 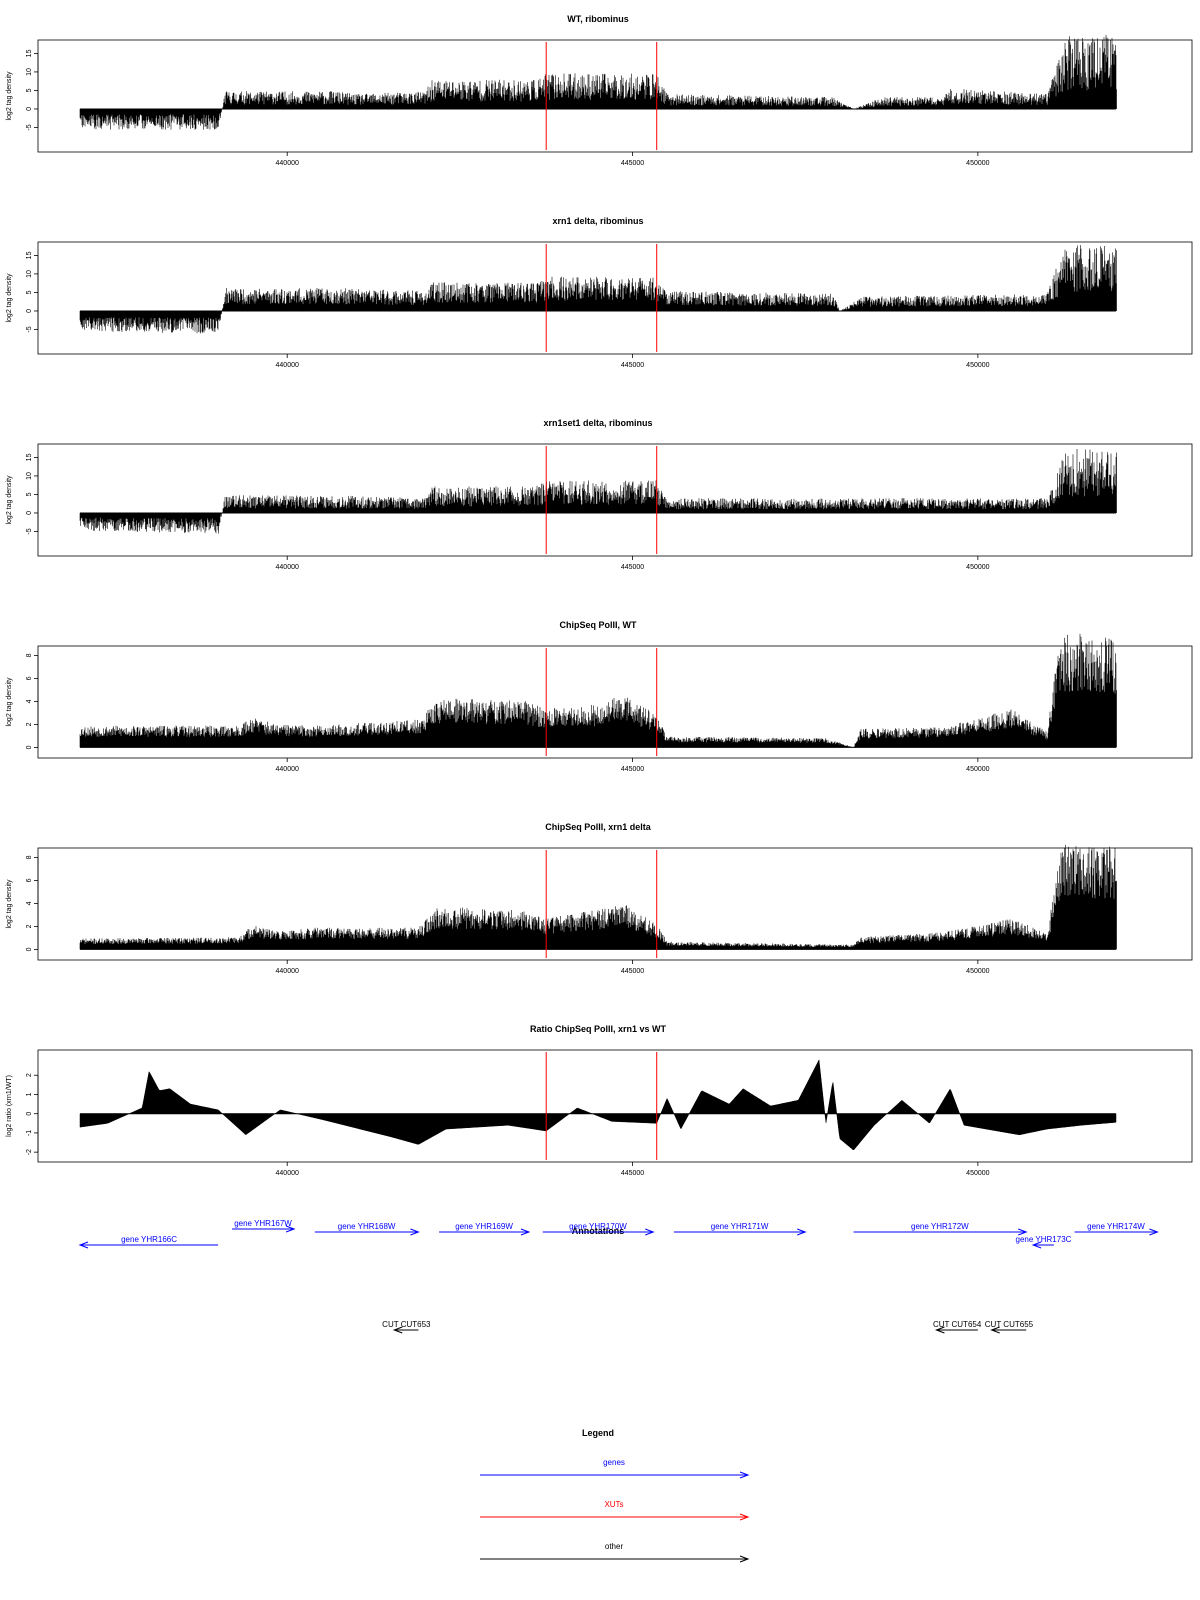 I want to click on legend-item-other: other, so click(x=615, y=1552).